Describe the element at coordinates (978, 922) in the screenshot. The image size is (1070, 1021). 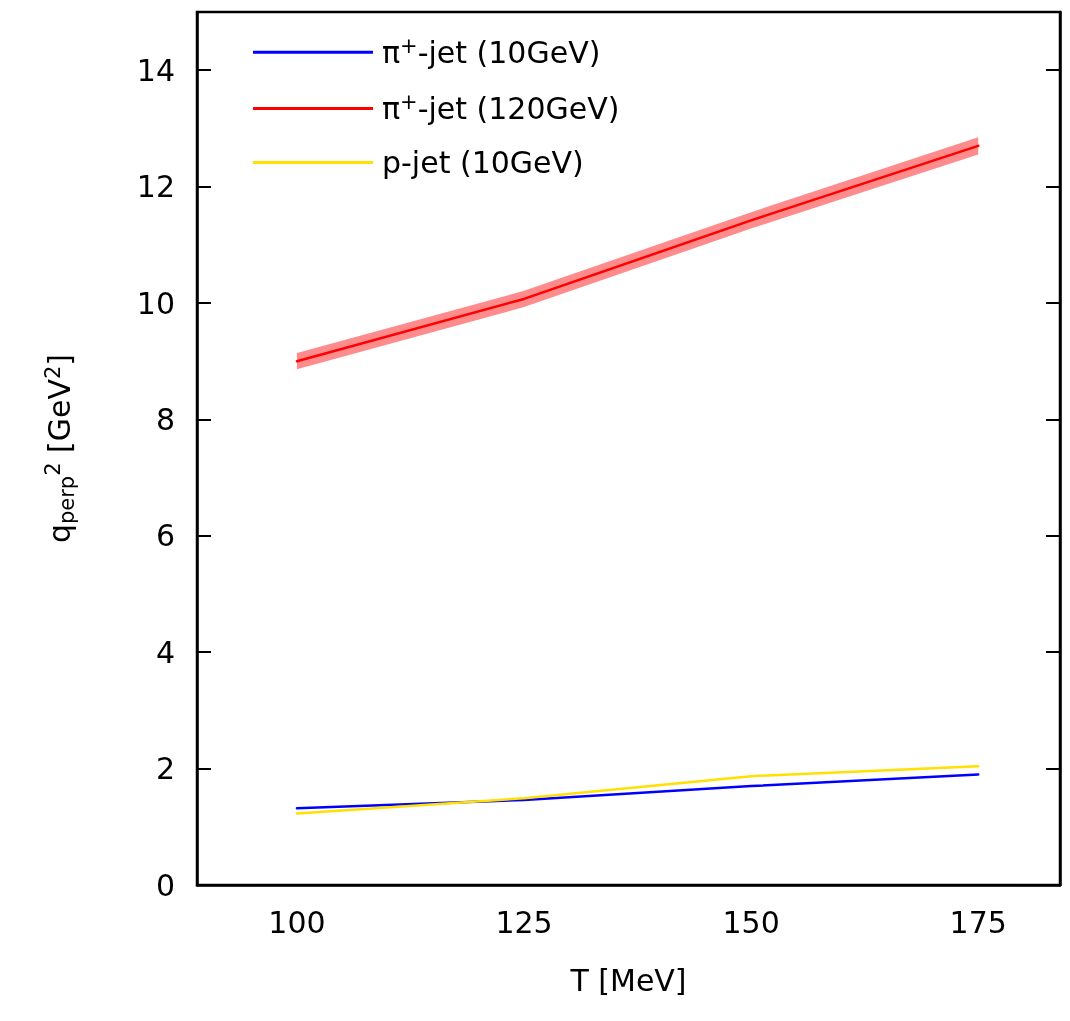
I see `x-tick-label: 175` at that location.